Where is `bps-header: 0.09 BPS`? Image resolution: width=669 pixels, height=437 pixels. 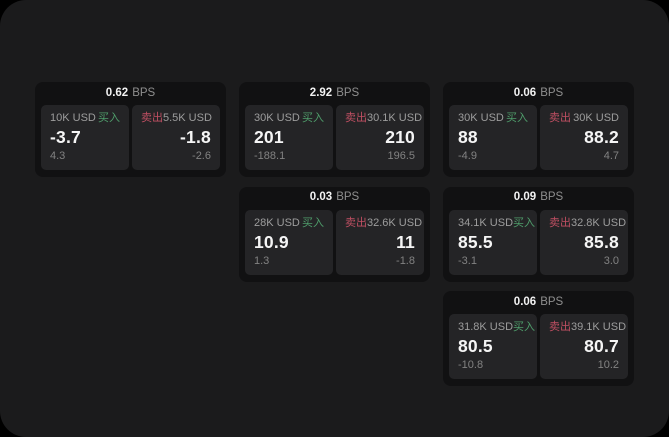
bps-header: 0.09 BPS is located at coordinates (538, 198).